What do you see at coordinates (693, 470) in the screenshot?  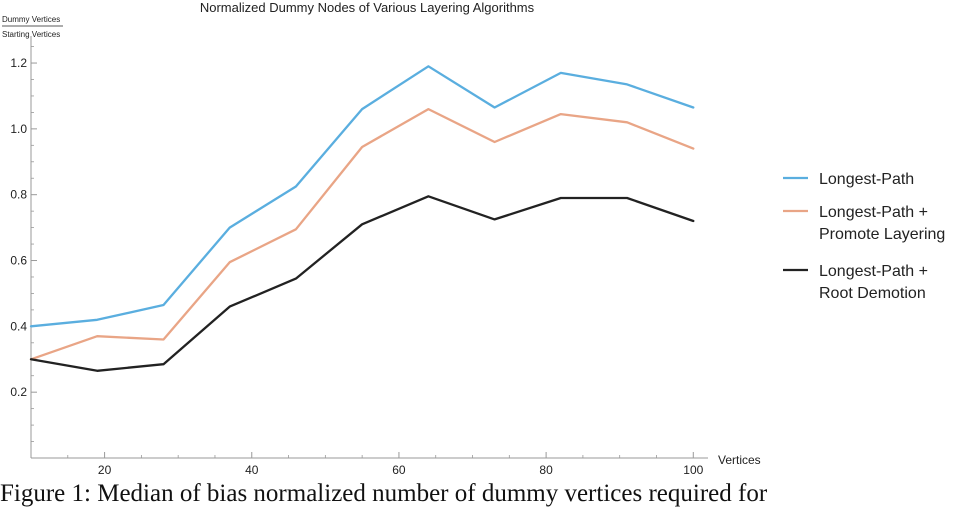 I see `x-tick-label: 100` at bounding box center [693, 470].